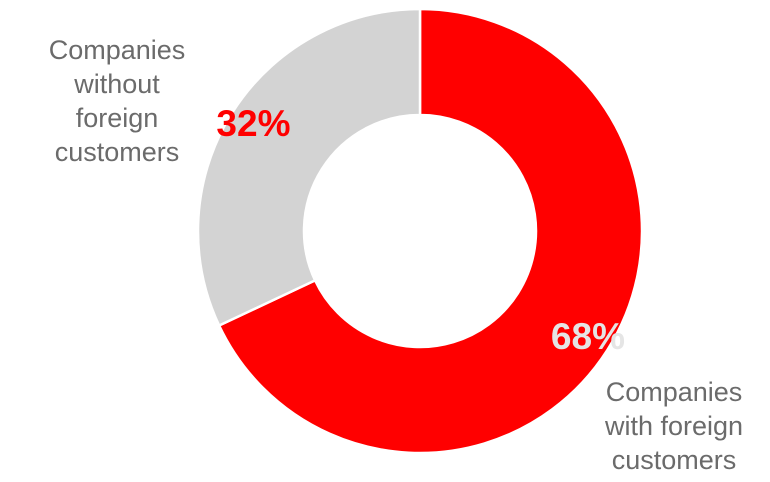 The width and height of the screenshot is (770, 482). Describe the element at coordinates (117, 101) in the screenshot. I see `category-label-companies-without-foreign-customers: Companies without foreign customers` at that location.